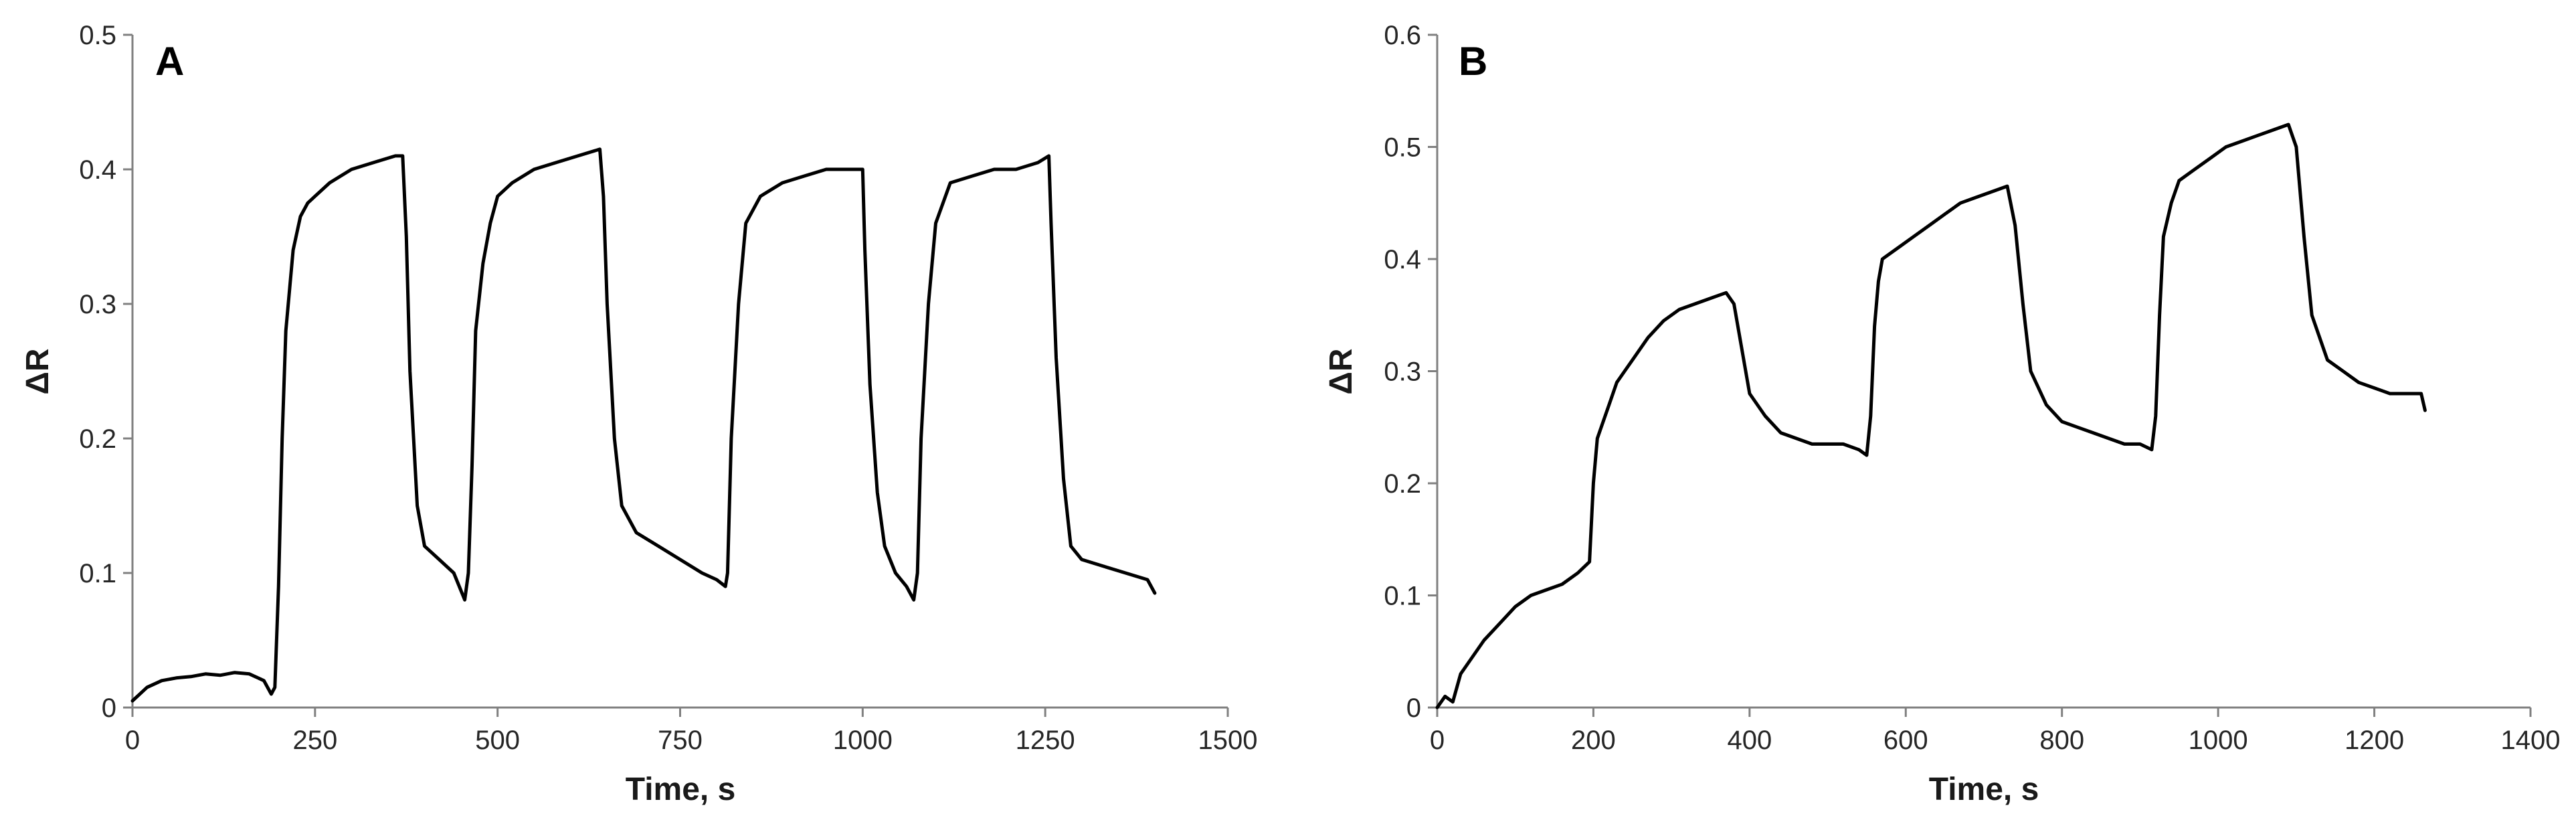  What do you see at coordinates (132, 740) in the screenshot?
I see `x-tick-label-a: 0` at bounding box center [132, 740].